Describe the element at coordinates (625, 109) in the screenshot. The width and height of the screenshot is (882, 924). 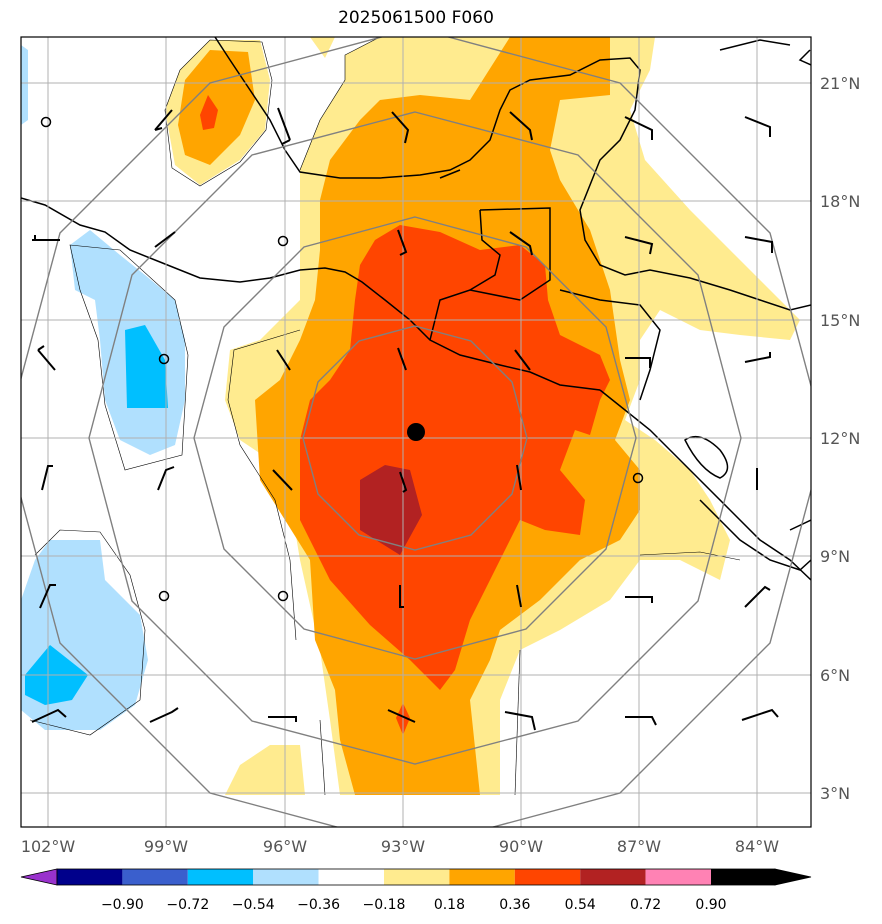
I see `gulf-islands` at that location.